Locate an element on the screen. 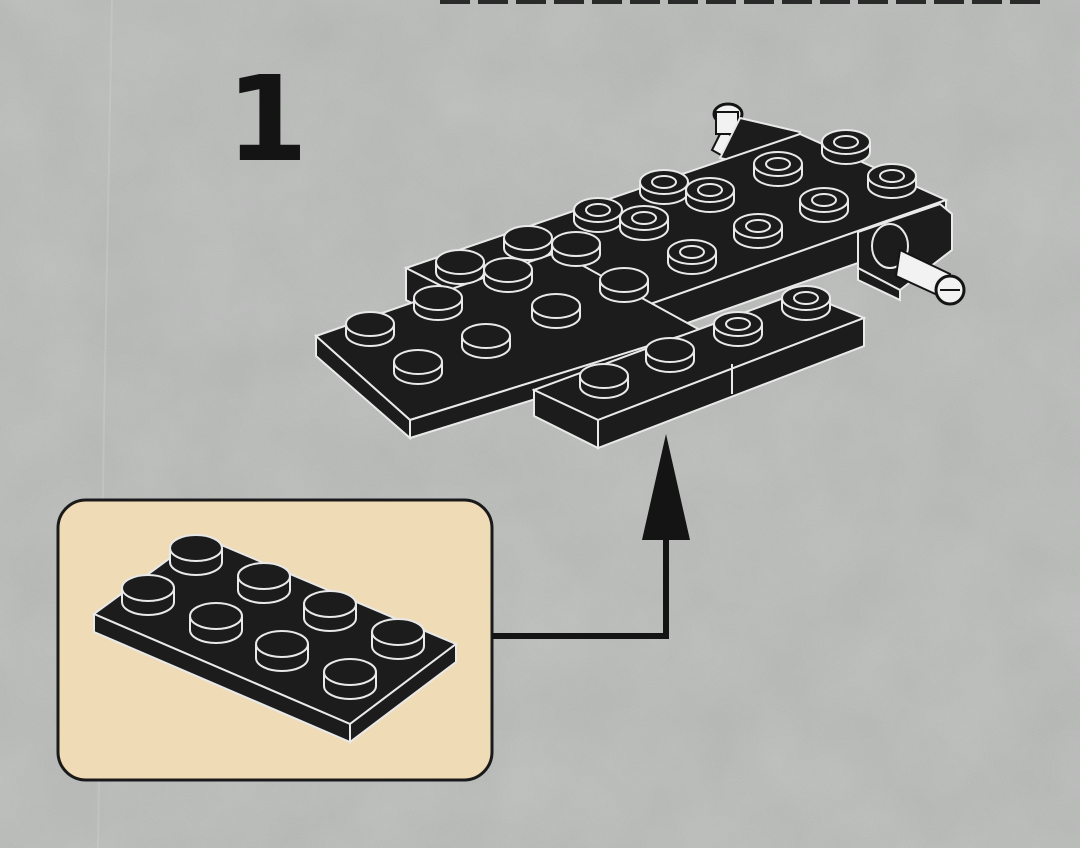  step-number: 1 is located at coordinates (267, 119).